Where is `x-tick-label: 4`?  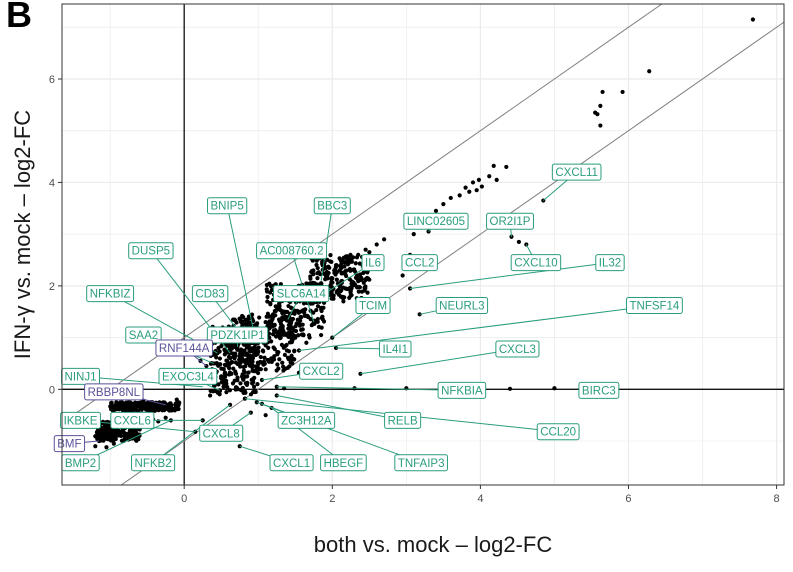
x-tick-label: 4 is located at coordinates (480, 499).